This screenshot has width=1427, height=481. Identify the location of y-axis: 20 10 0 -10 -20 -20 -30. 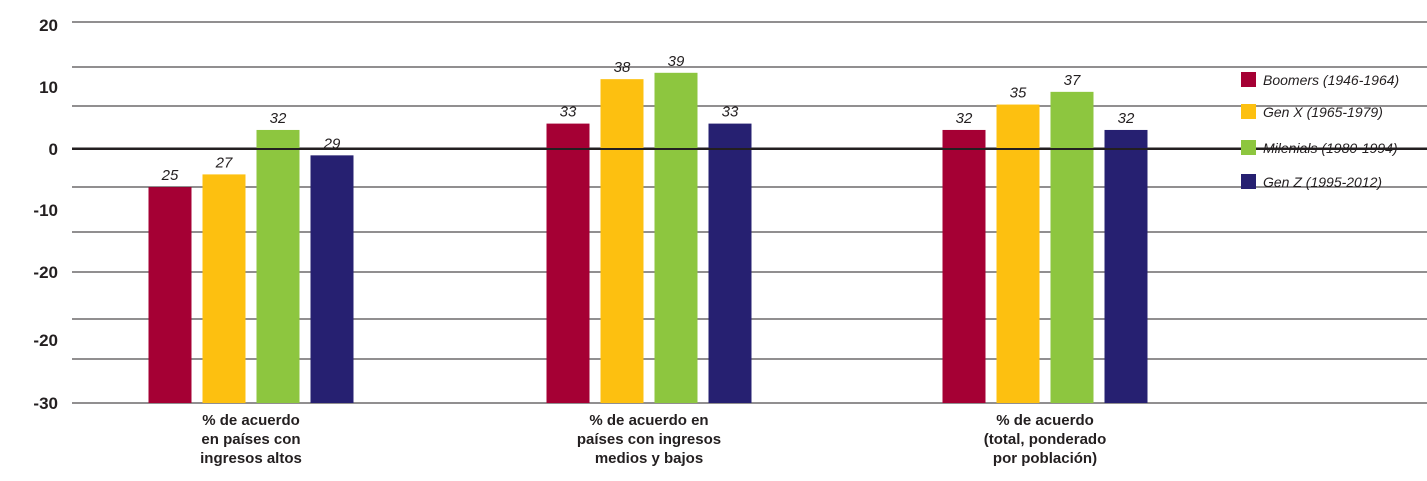
(45, 214).